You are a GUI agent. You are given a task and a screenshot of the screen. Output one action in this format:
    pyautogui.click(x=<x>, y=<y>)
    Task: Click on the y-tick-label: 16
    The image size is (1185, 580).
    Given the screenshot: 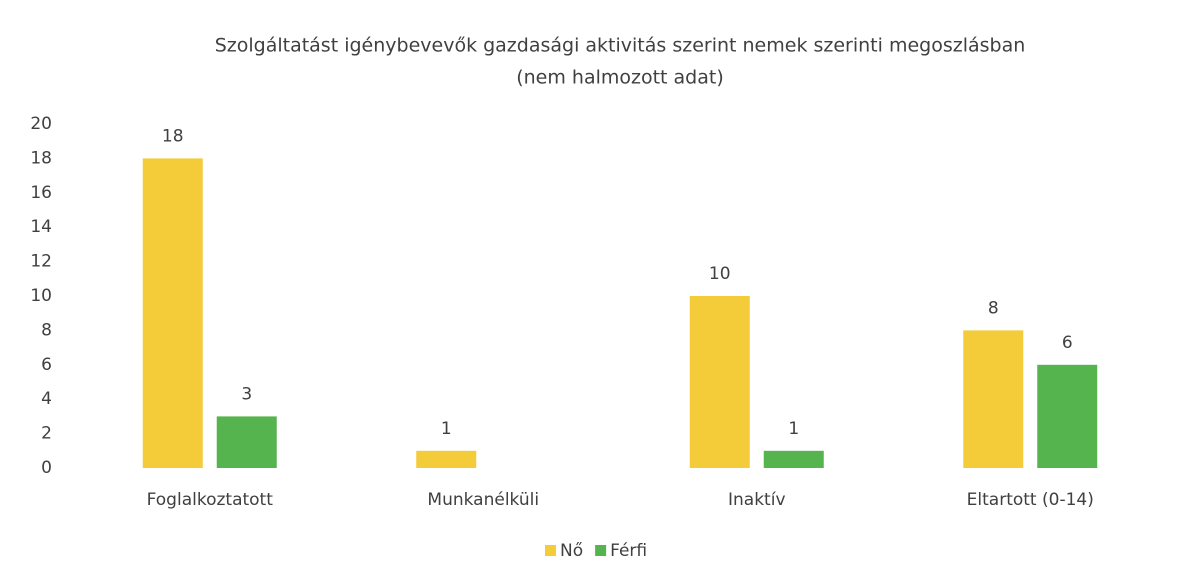 What is the action you would take?
    pyautogui.click(x=41, y=193)
    